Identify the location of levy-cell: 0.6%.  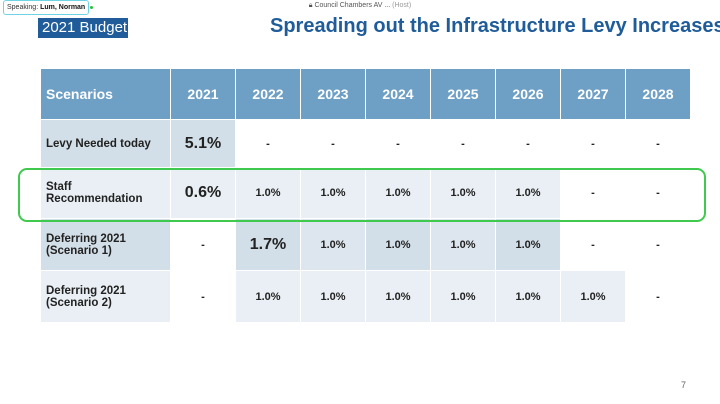
(203, 193).